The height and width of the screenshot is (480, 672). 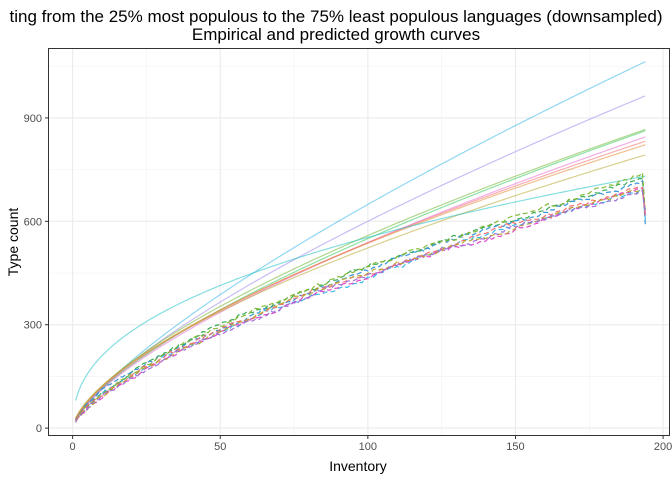 What do you see at coordinates (358, 466) in the screenshot?
I see `x-axis-title: Inventory` at bounding box center [358, 466].